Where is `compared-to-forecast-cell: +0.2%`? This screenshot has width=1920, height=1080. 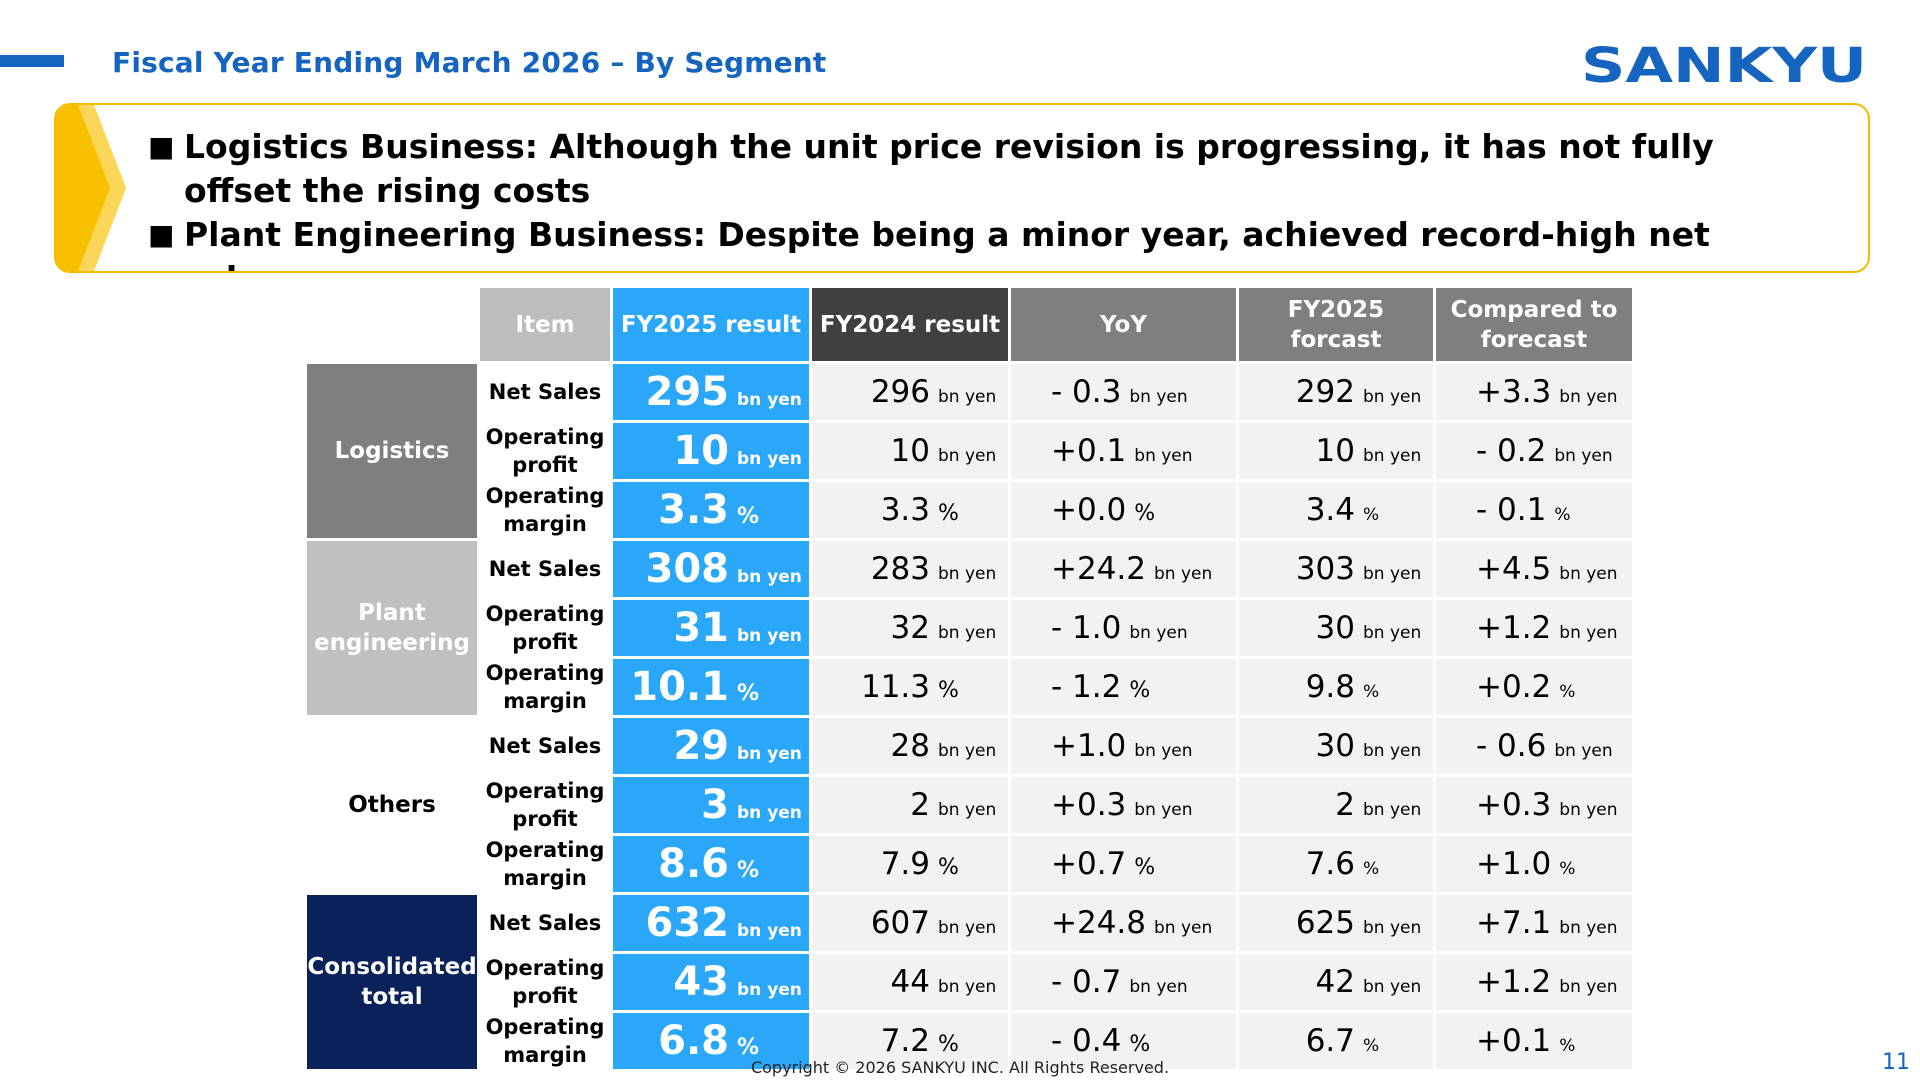 compared-to-forecast-cell: +0.2% is located at coordinates (1534, 687).